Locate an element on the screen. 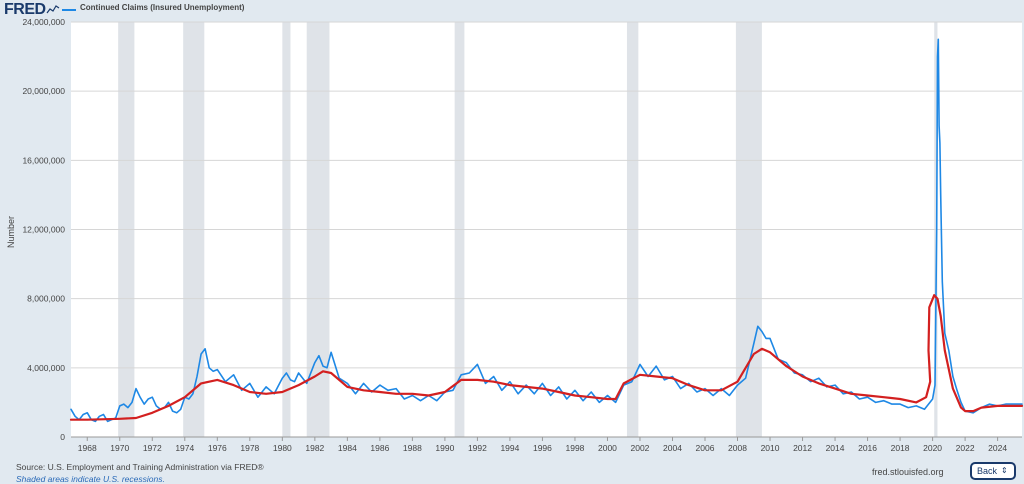 This screenshot has height=484, width=1024. y-axis-label: Number is located at coordinates (11, 232).